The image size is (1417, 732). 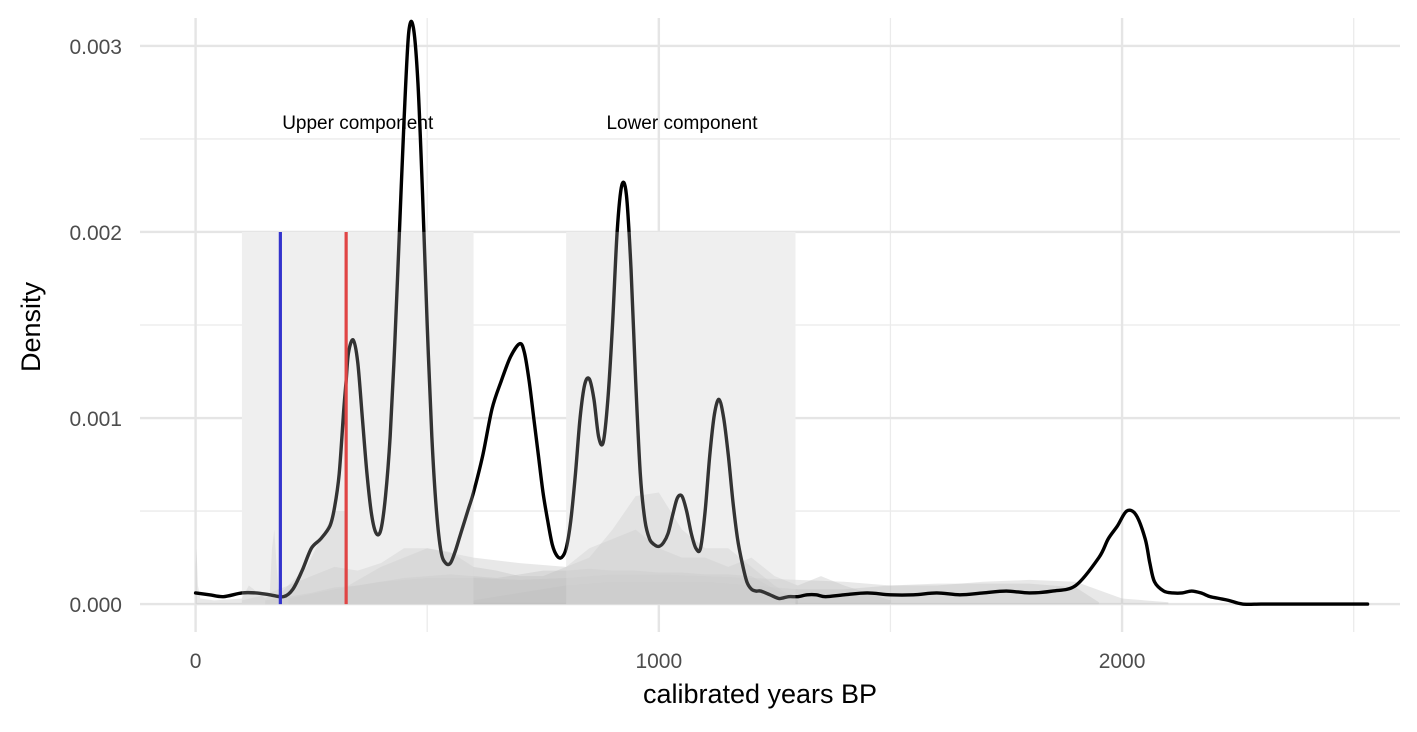 What do you see at coordinates (95, 47) in the screenshot?
I see `y-tick-label: 0.003` at bounding box center [95, 47].